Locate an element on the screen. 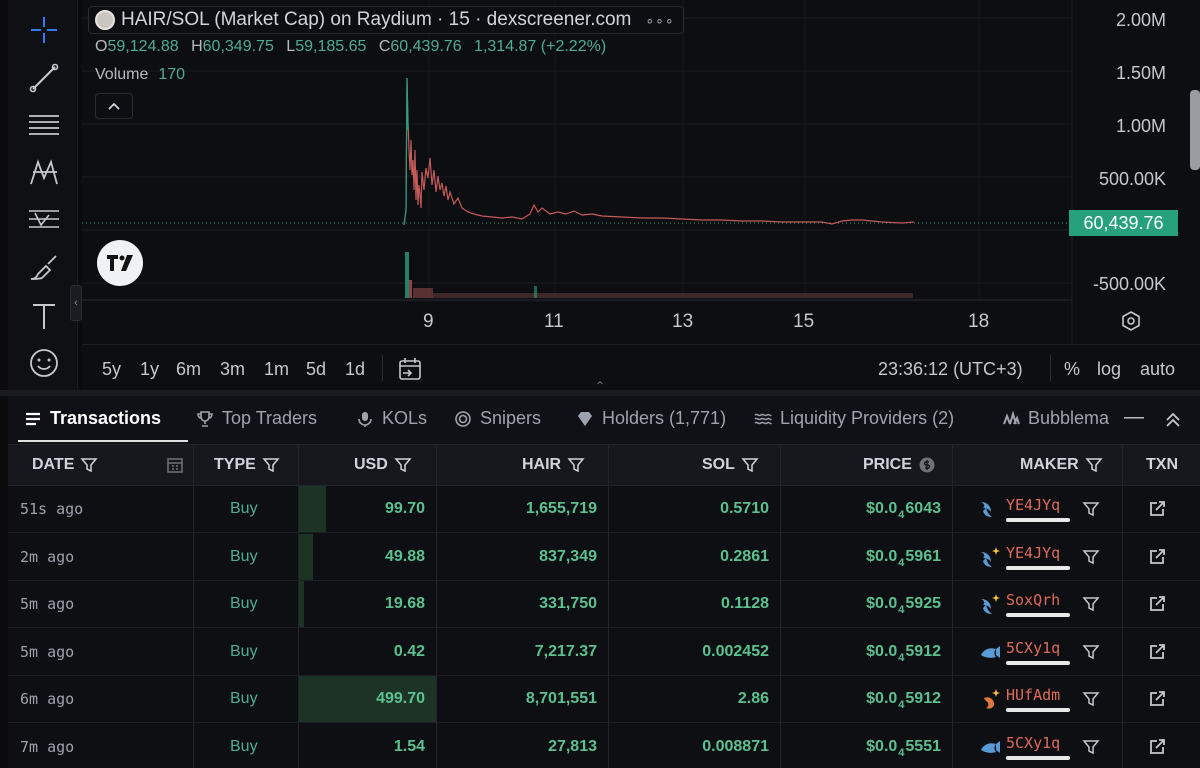 The image size is (1200, 768). range-1y: 1y is located at coordinates (150, 369).